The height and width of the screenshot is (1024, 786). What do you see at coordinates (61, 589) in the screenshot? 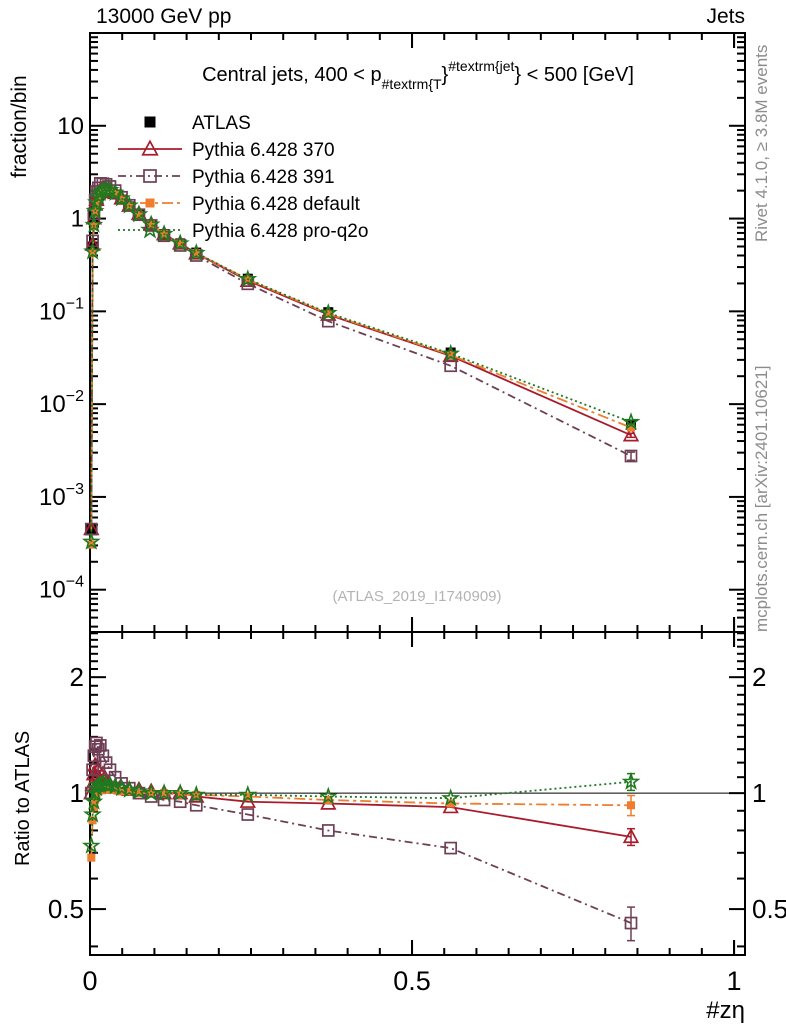
I see `main-y-tick-label: 10⁻⁴` at bounding box center [61, 589].